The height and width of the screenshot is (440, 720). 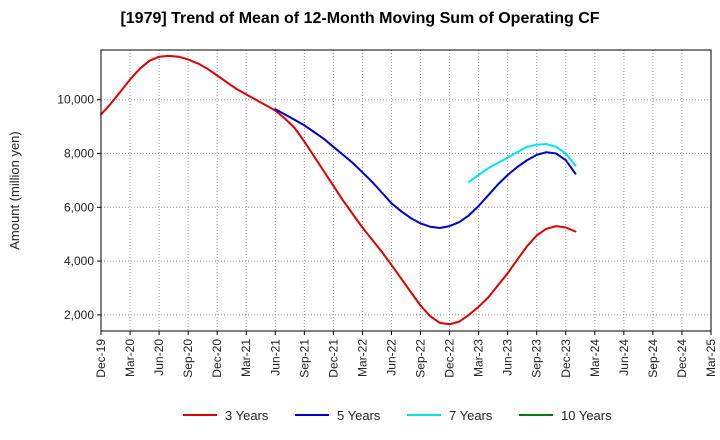 I want to click on x-tick-label: Dec-24, so click(x=682, y=358).